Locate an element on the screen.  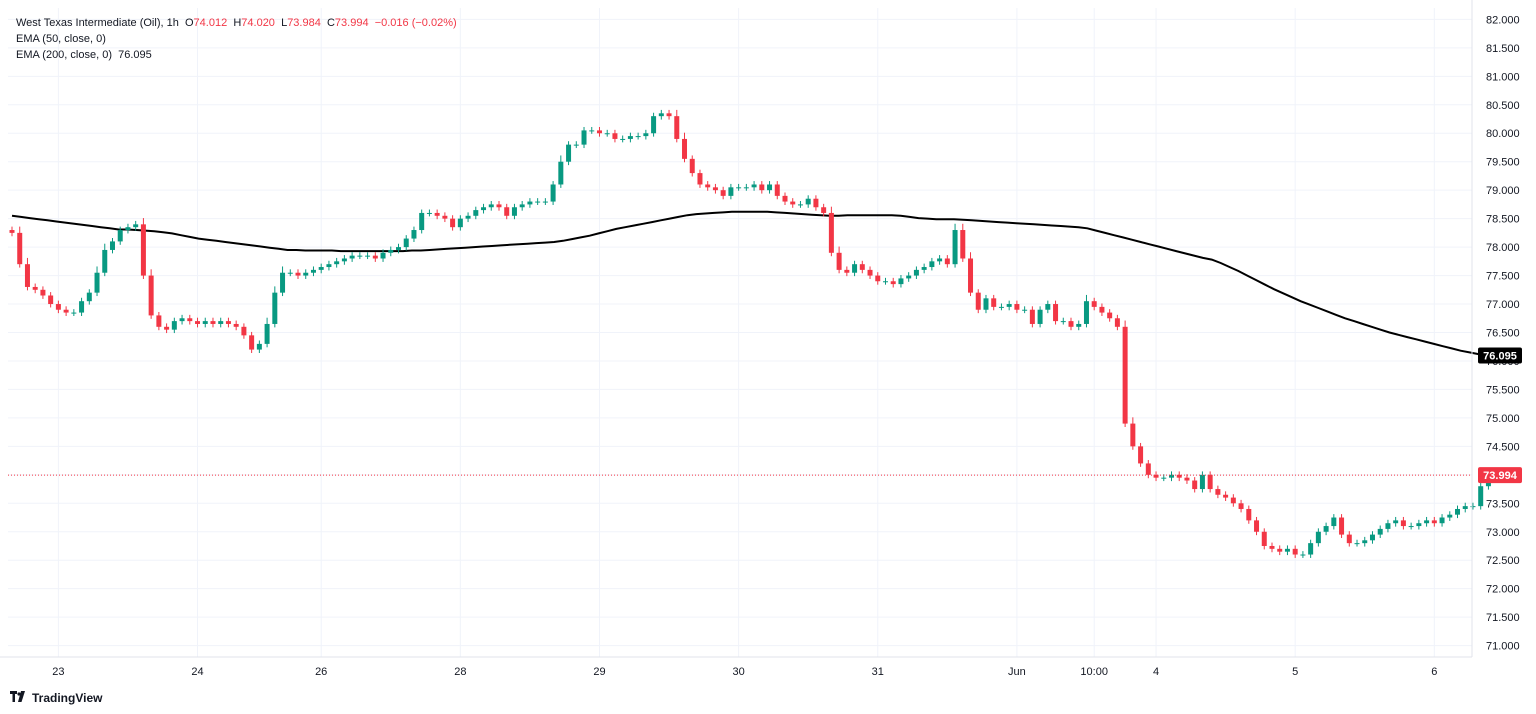
ema-200-badge-label: 76.095 is located at coordinates (1500, 357).